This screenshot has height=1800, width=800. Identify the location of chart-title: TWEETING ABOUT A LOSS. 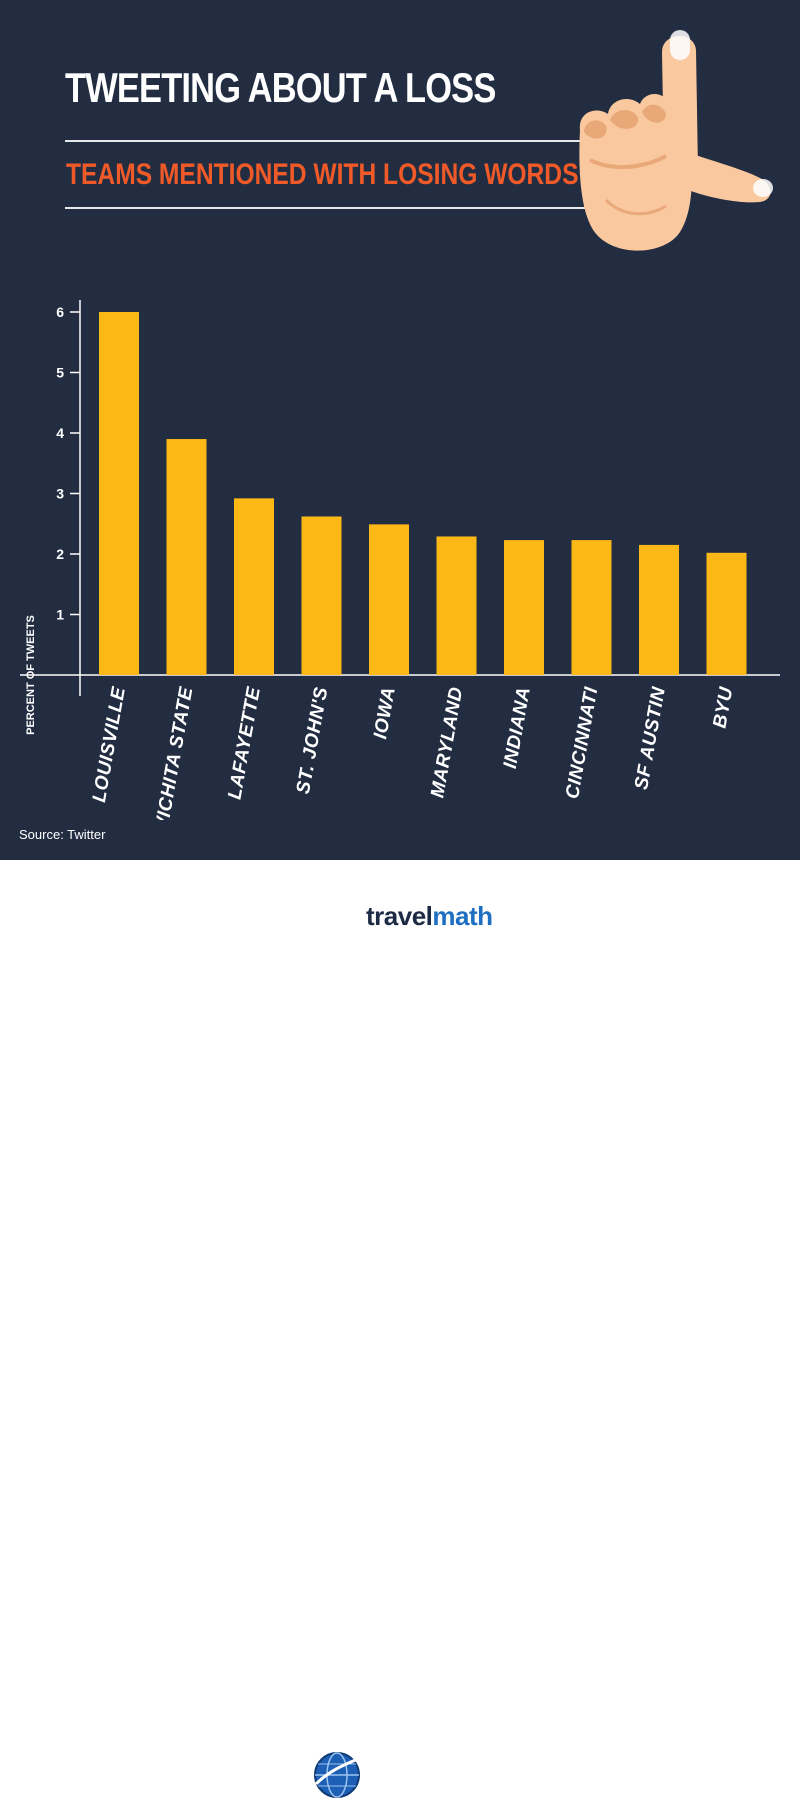
(280, 87).